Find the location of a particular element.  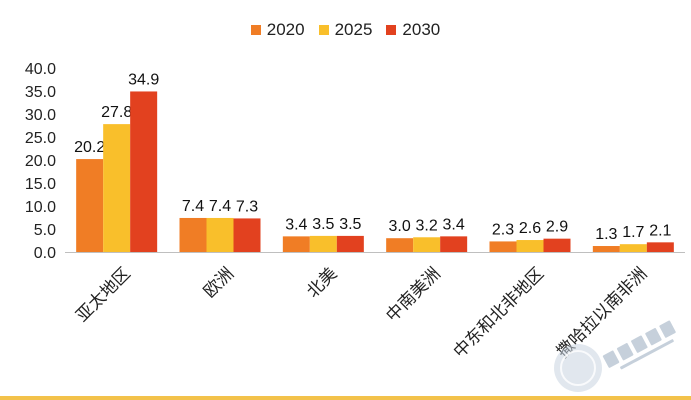

legend-item-2030: 2030 is located at coordinates (413, 30).